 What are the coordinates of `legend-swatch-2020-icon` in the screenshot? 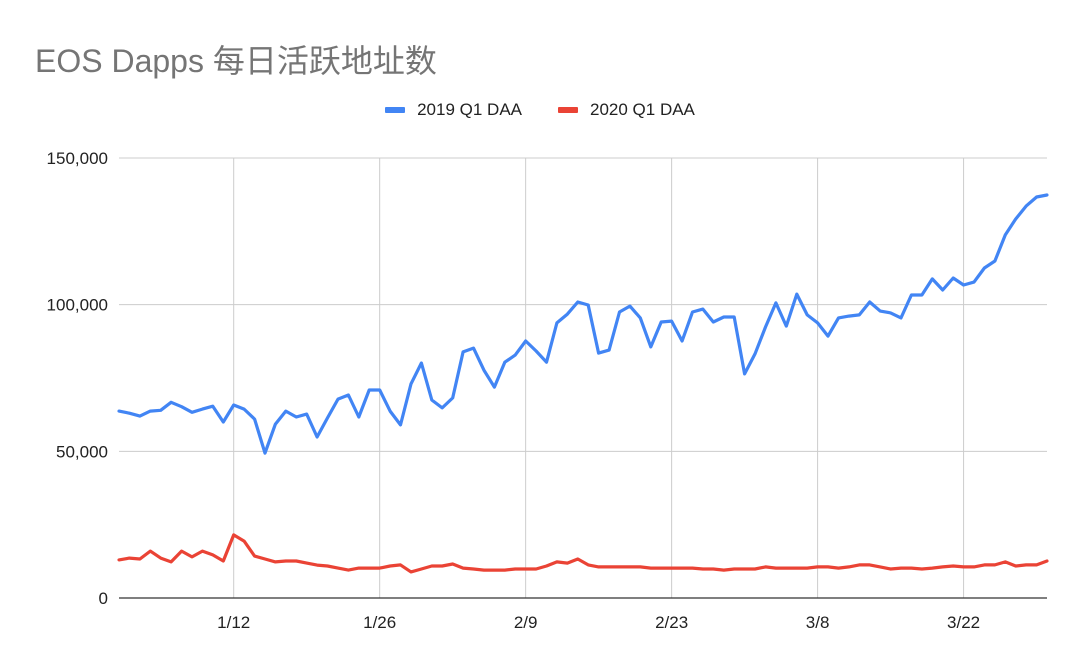 It's located at (568, 110).